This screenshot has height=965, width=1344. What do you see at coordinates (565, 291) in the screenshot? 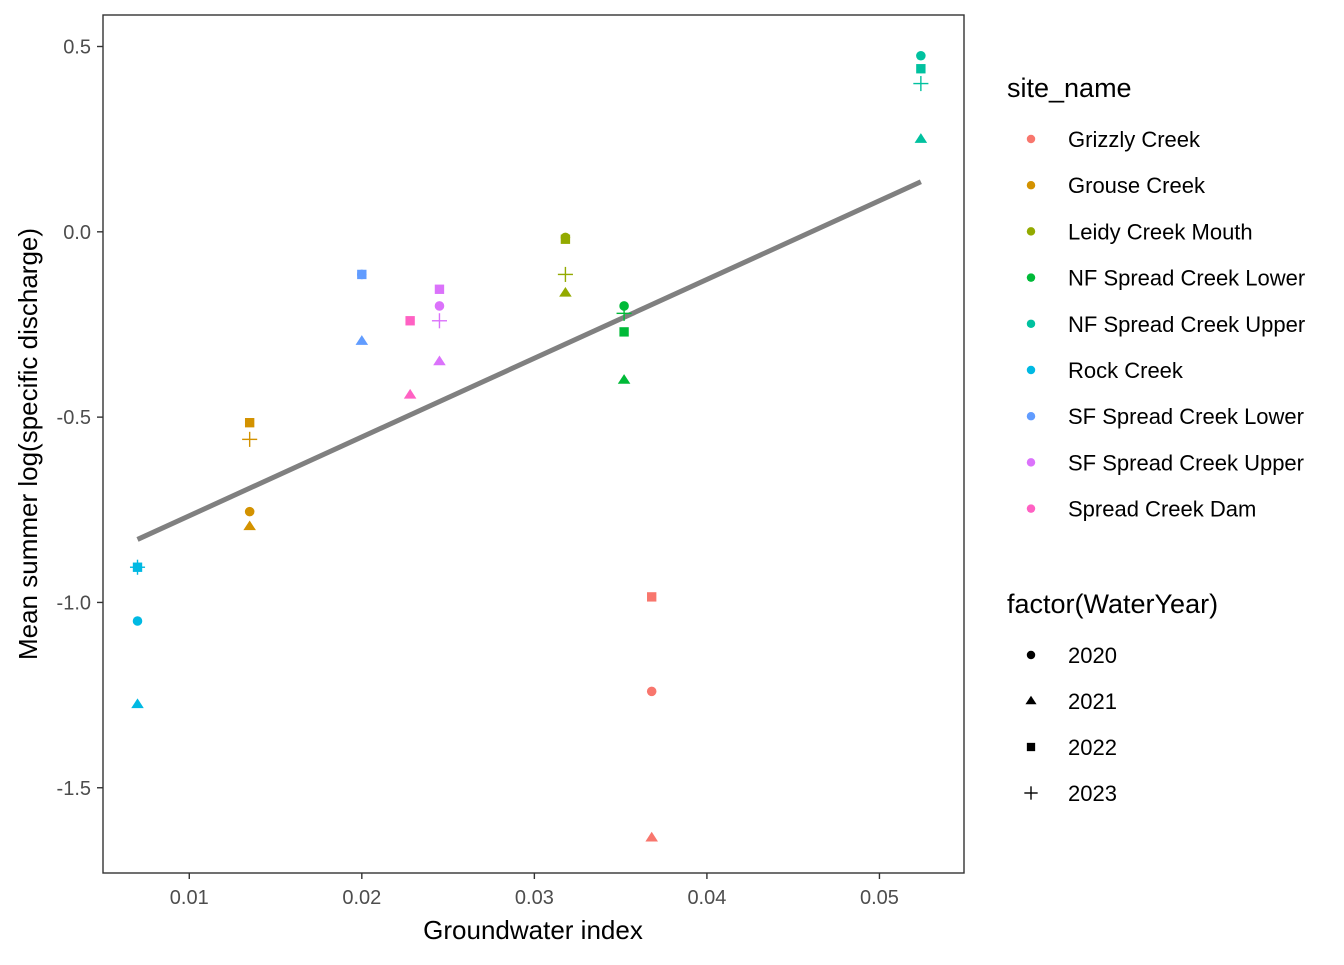
I see `data-point-leidy-creek-mouth-2021` at bounding box center [565, 291].